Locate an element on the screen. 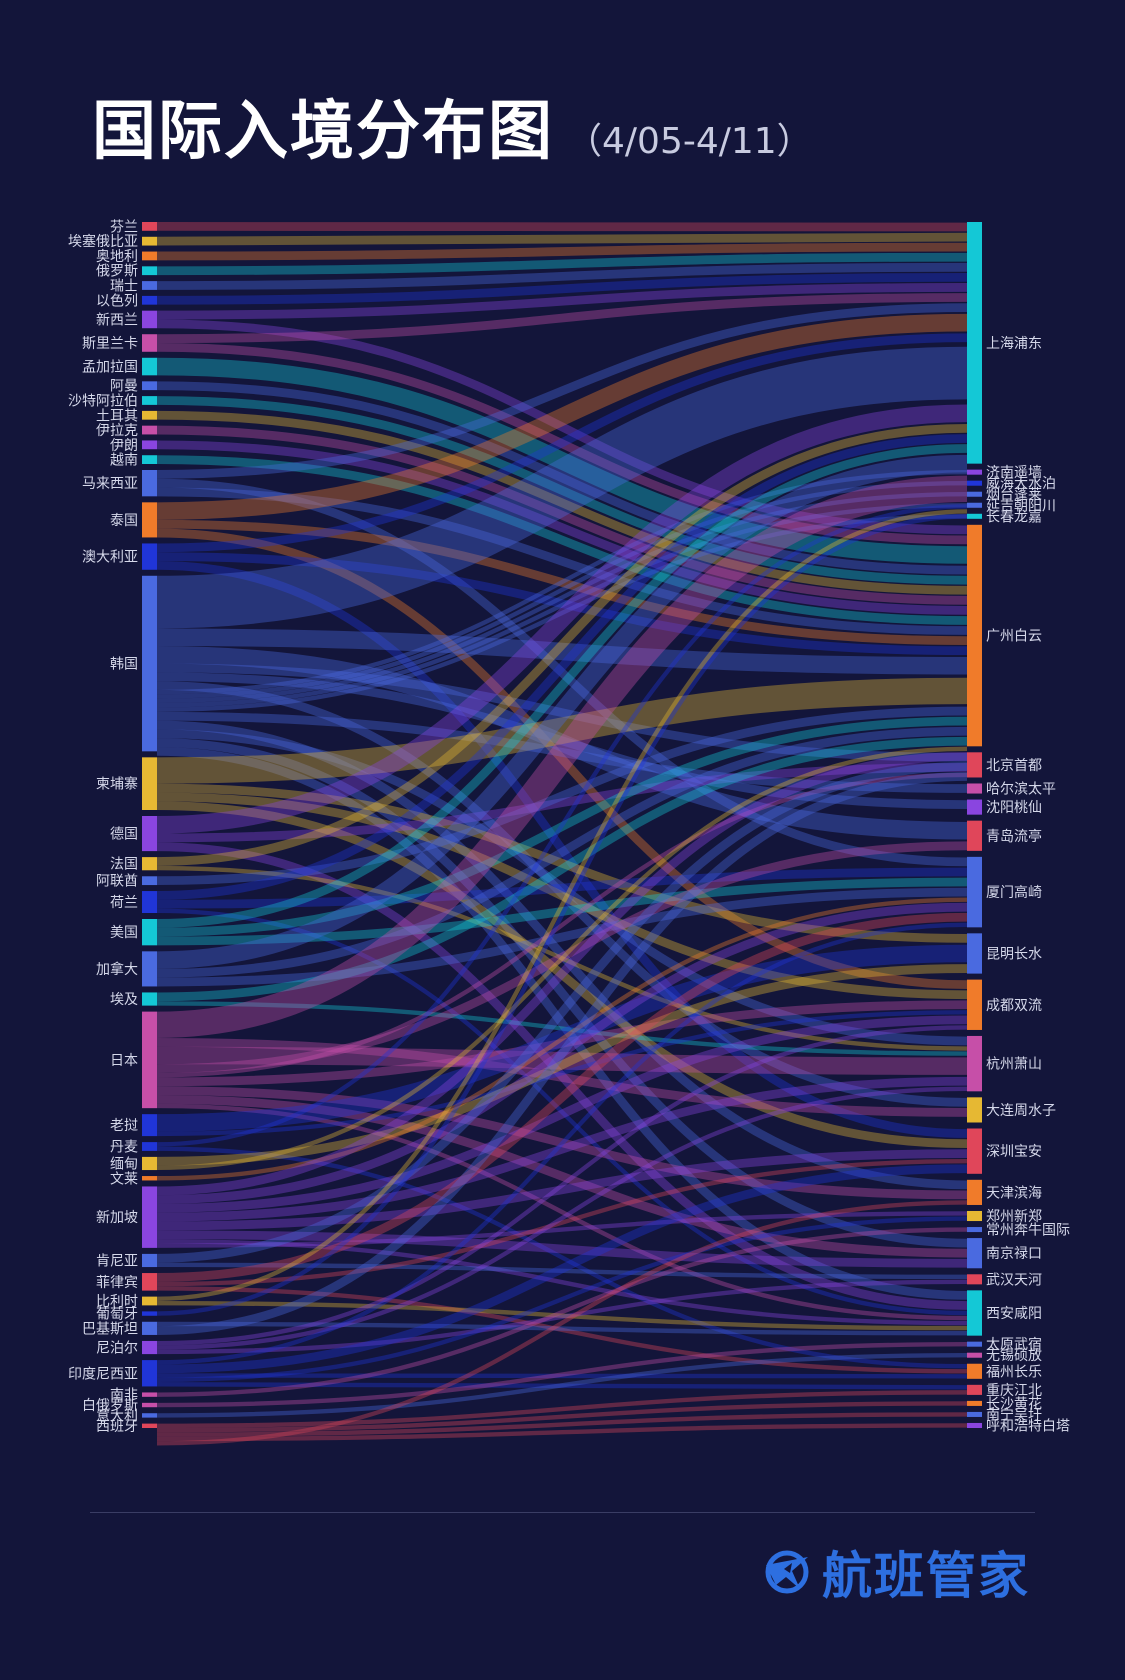 The width and height of the screenshot is (1125, 1680). source-label: 比利时 is located at coordinates (117, 1302).